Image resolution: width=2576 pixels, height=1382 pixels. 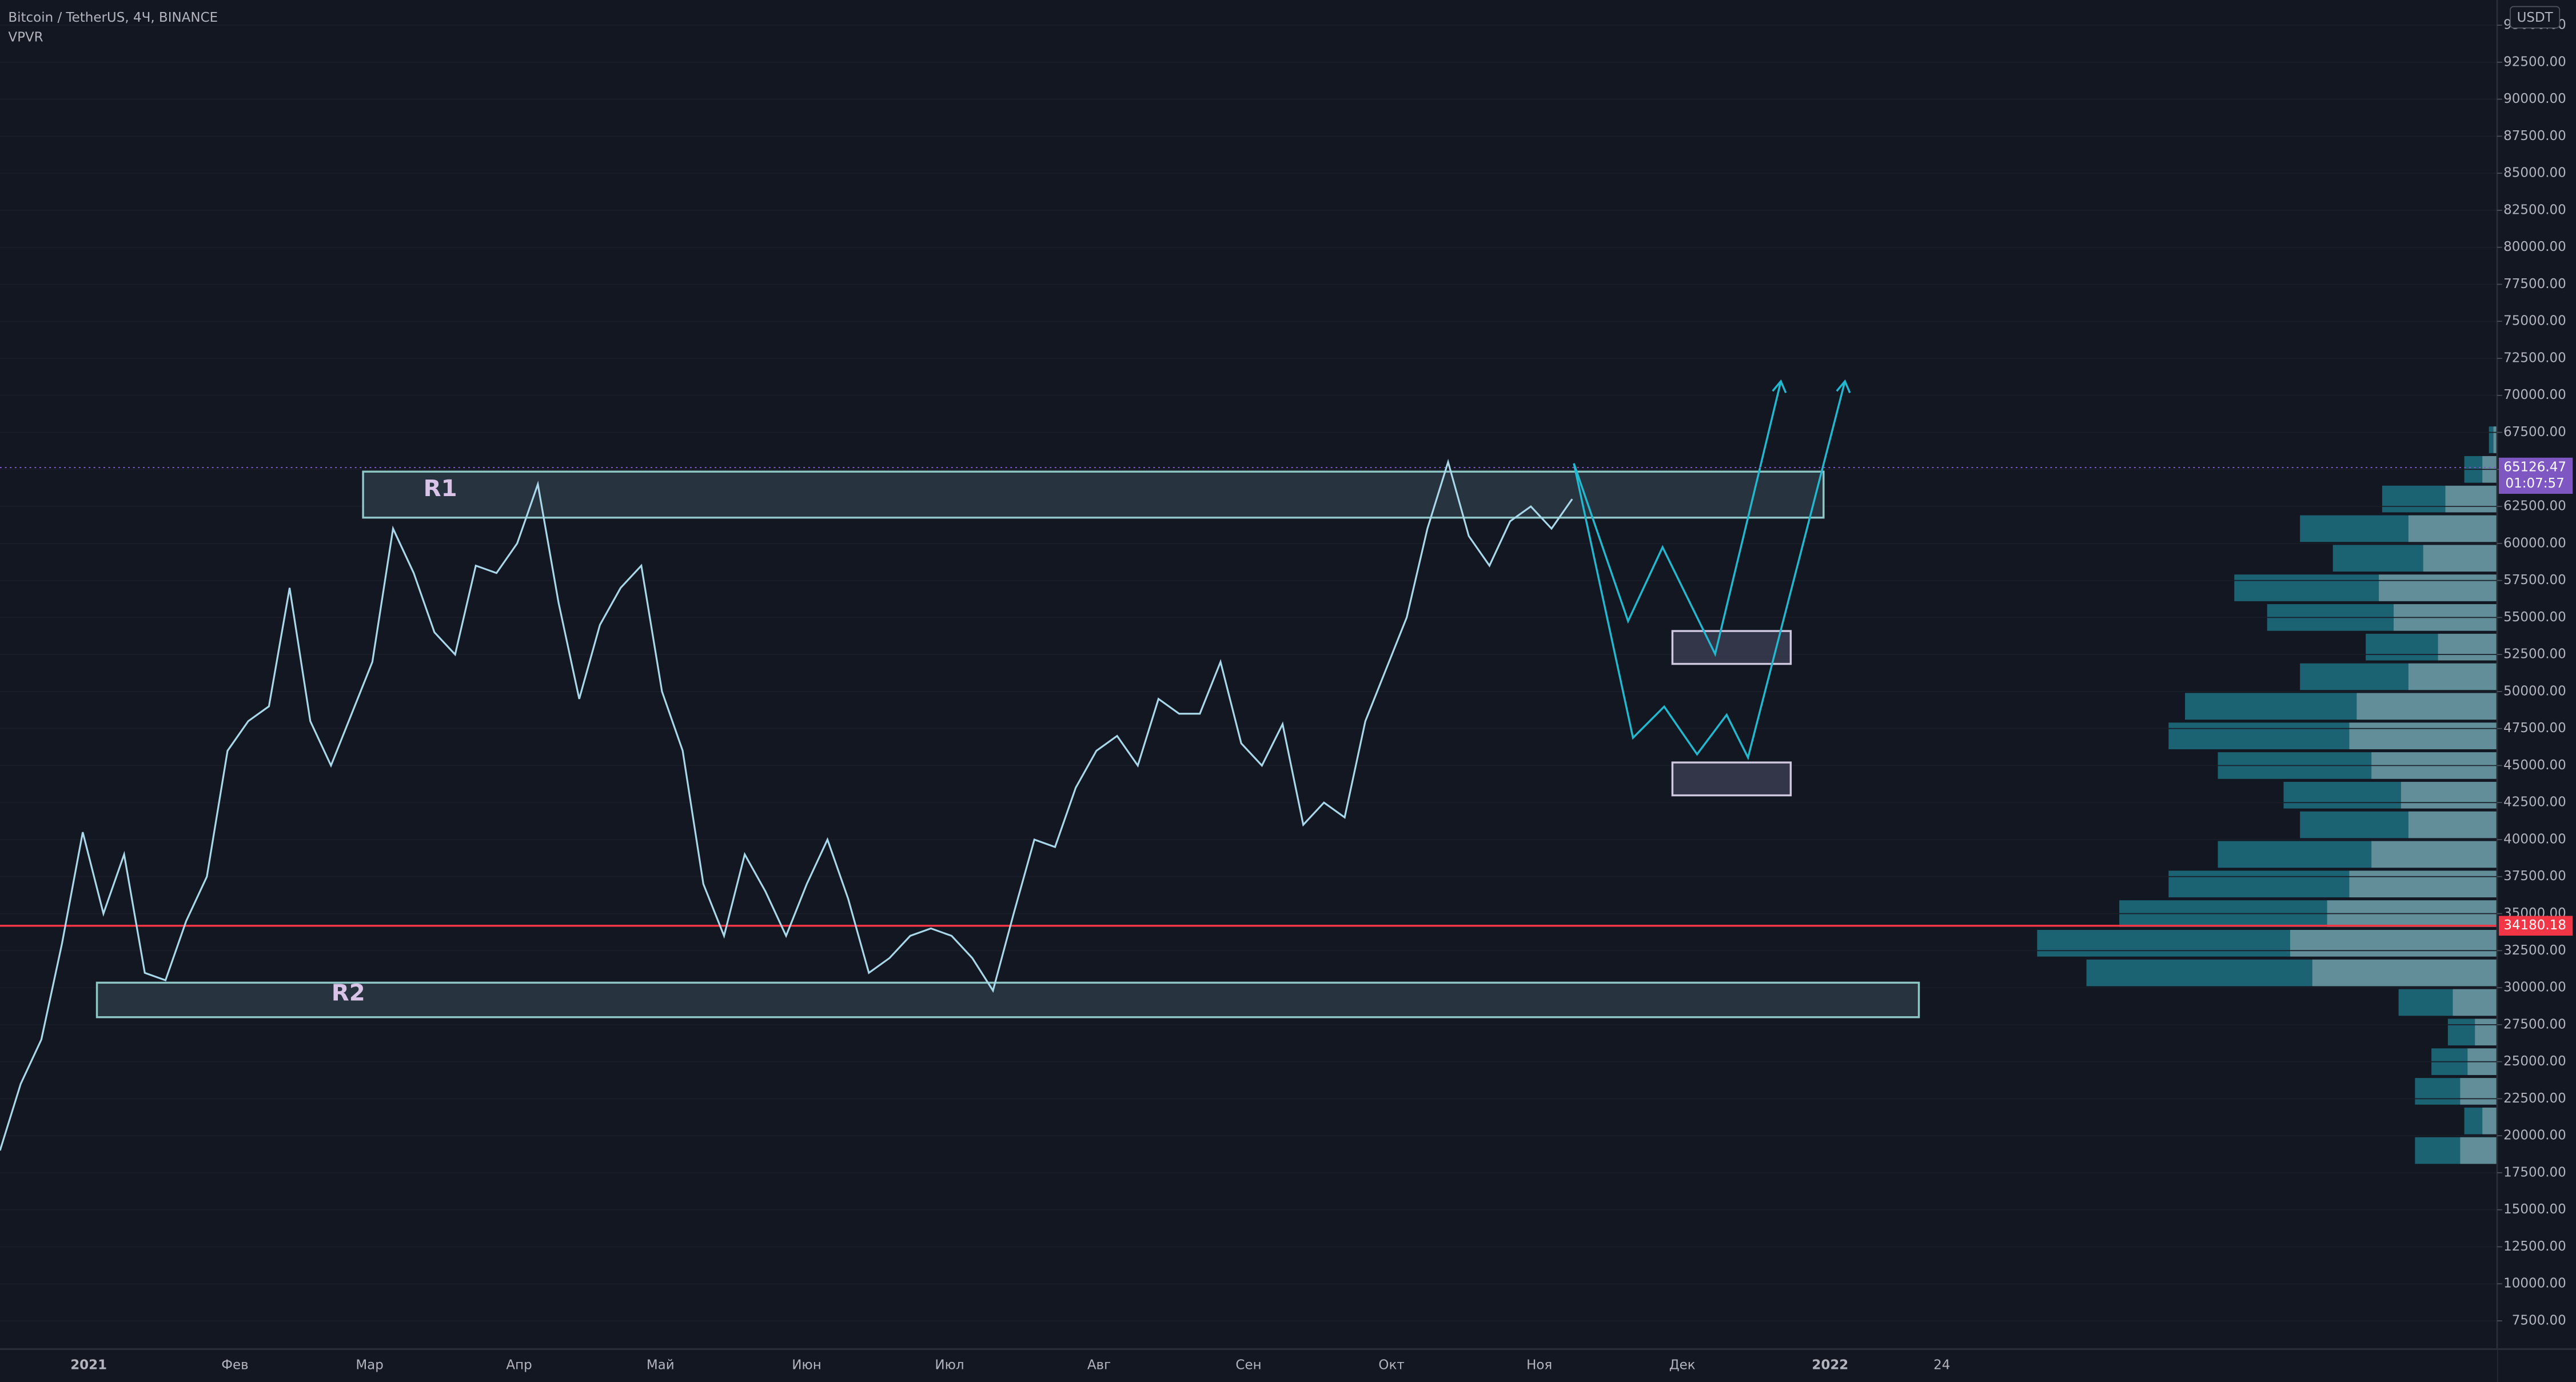 I want to click on y-tick-label: 72500.00, so click(x=2534, y=357).